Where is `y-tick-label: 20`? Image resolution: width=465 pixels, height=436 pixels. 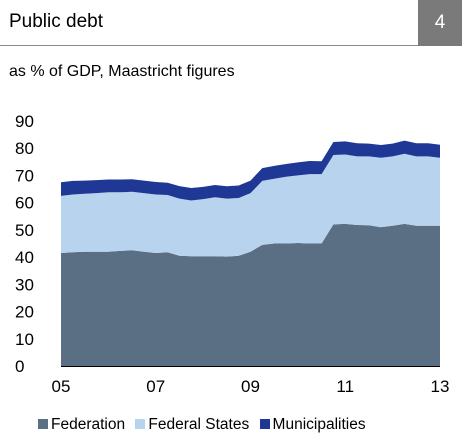
y-tick-label: 20 is located at coordinates (24, 312).